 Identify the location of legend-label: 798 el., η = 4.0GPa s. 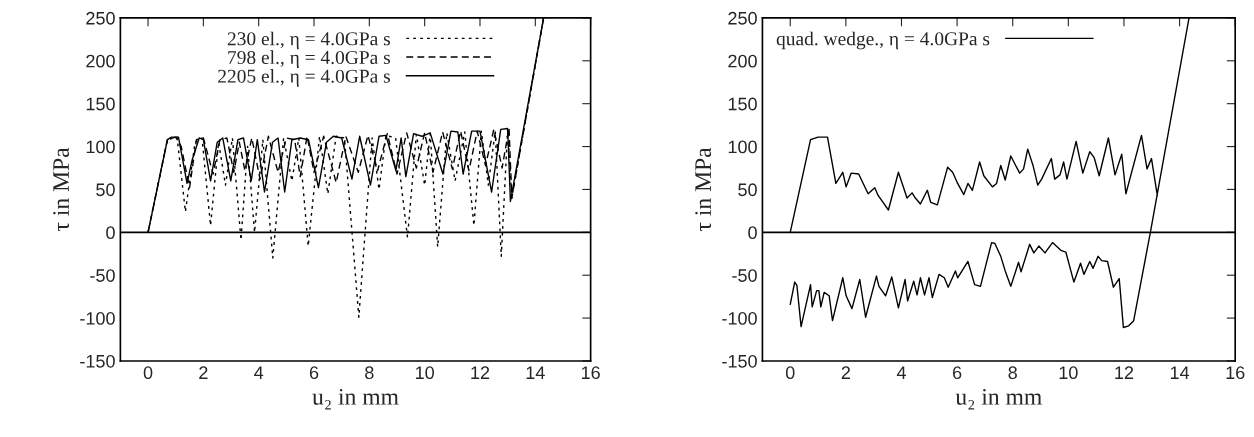
(309, 59).